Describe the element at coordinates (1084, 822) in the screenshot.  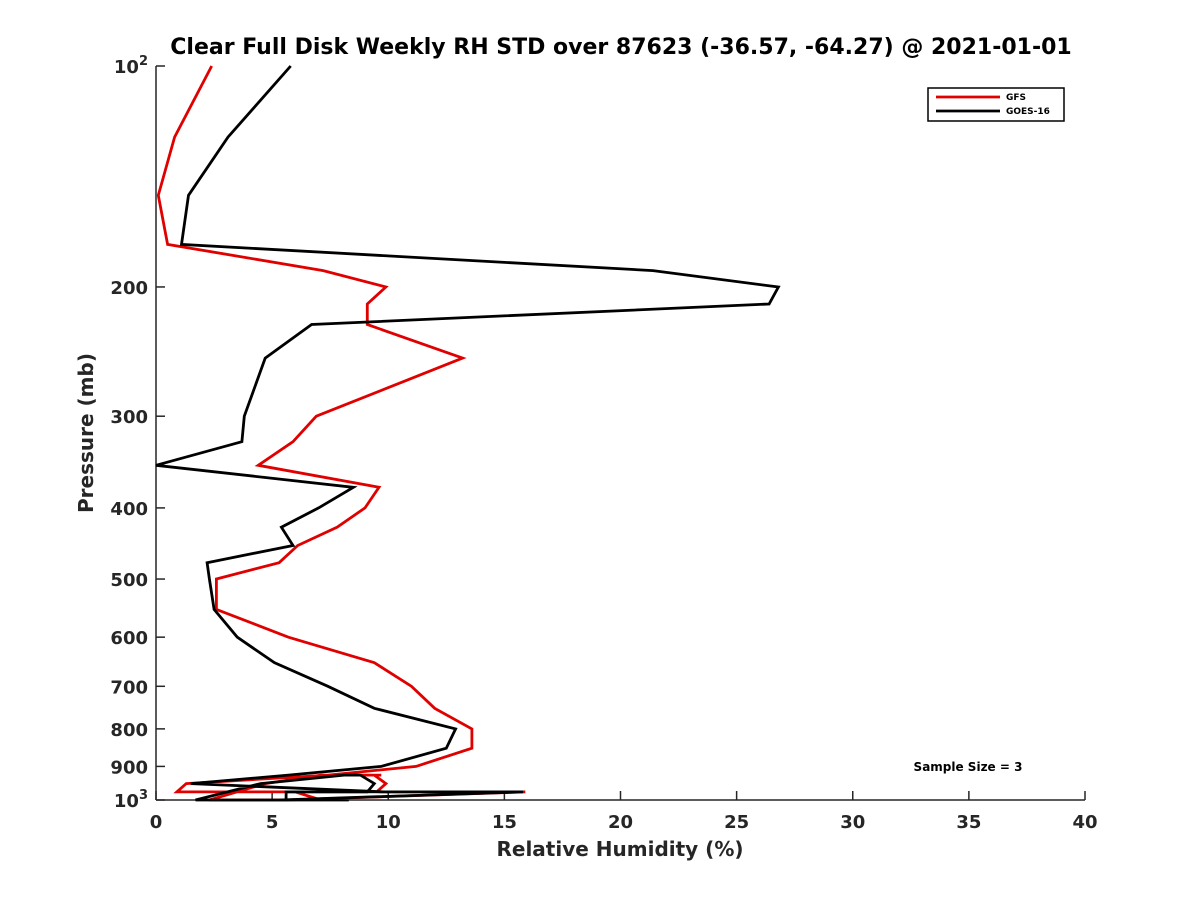
I see `x-tick-label: 40` at that location.